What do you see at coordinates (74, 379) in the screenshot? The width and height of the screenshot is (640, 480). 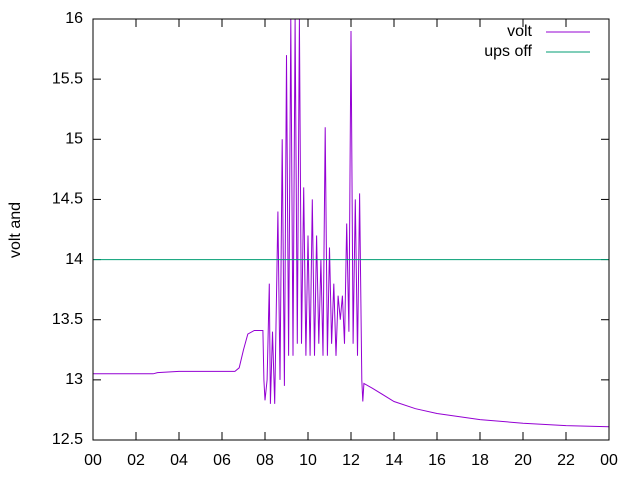 I see `y-tick-label: 13` at bounding box center [74, 379].